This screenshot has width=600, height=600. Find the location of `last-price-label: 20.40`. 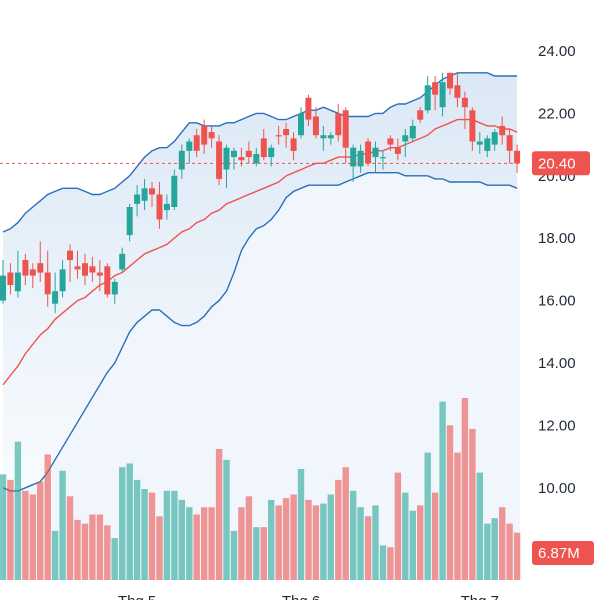

last-price-label: 20.40 is located at coordinates (557, 163).